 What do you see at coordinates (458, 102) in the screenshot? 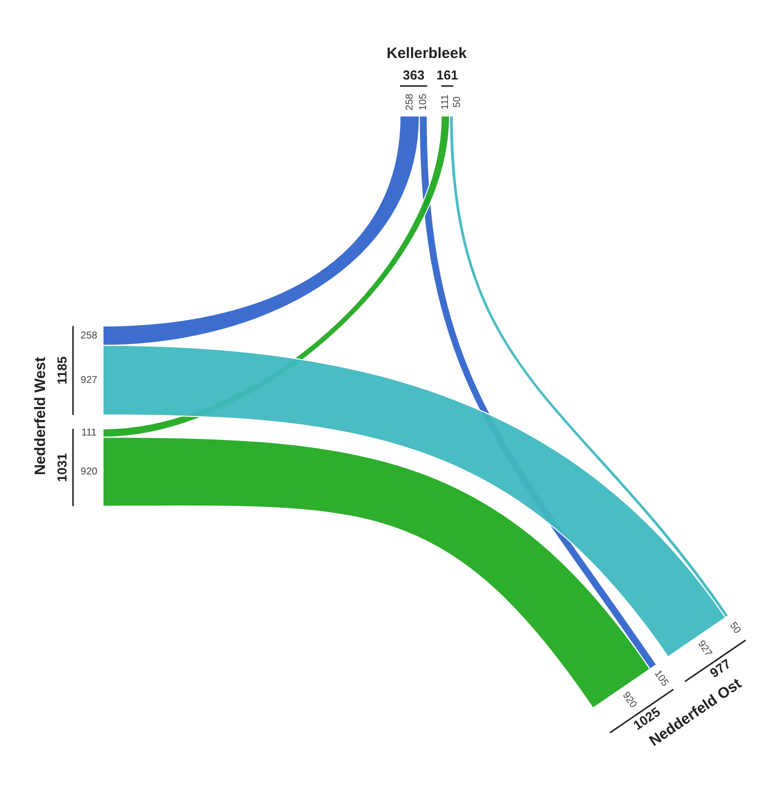
I see `data-label: 50` at bounding box center [458, 102].